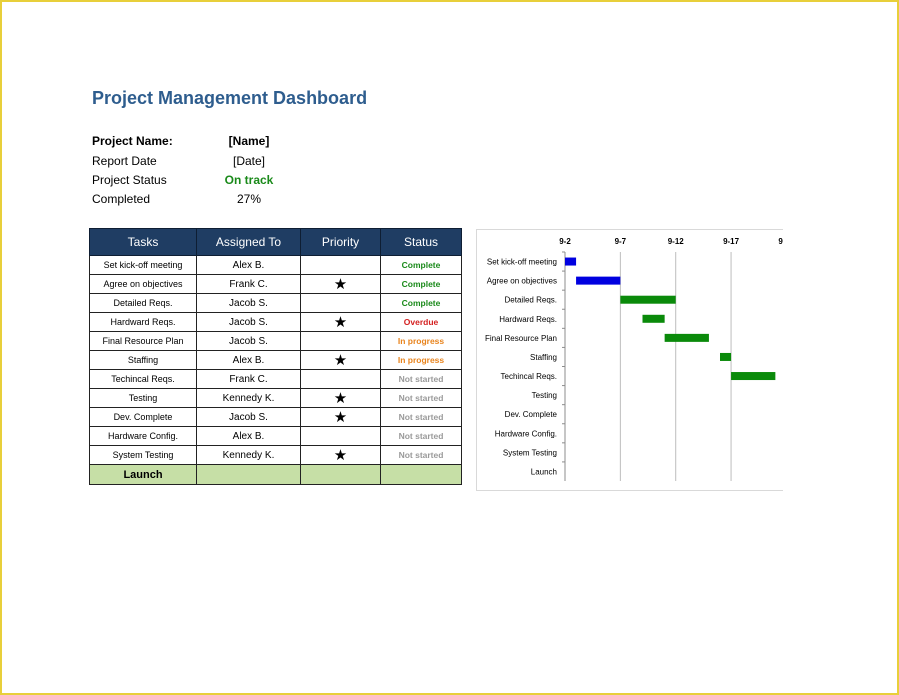  I want to click on gantt-task-label: Detailed Reqs., so click(531, 300).